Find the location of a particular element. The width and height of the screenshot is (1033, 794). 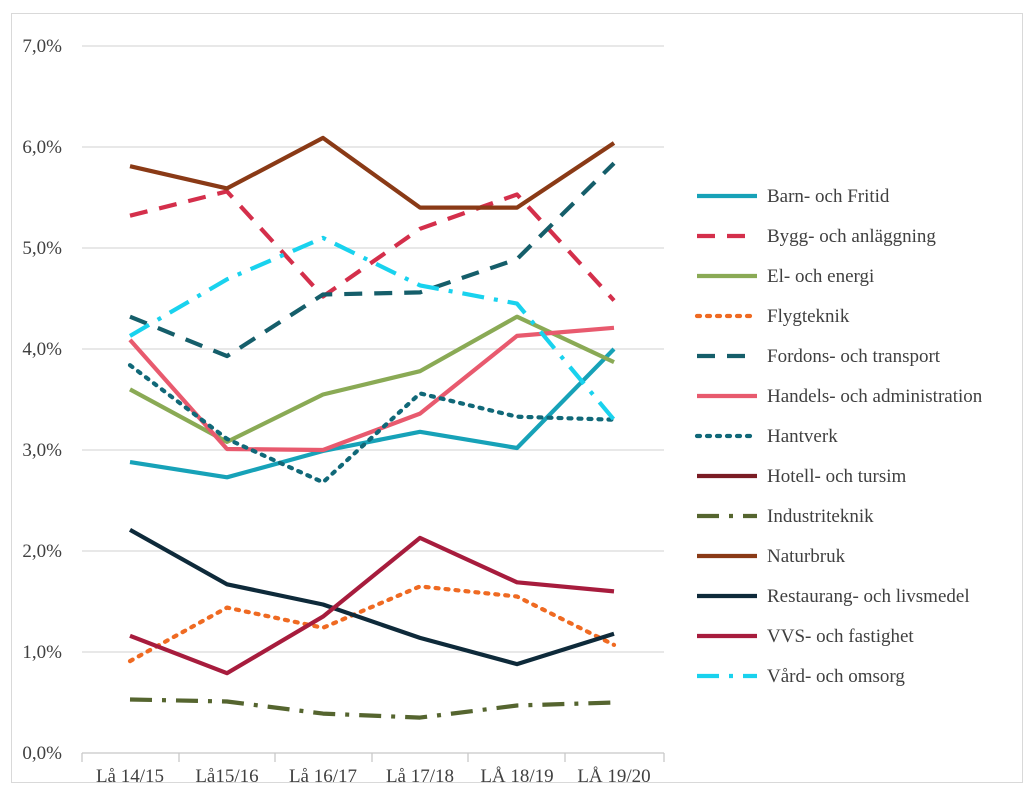

legend-label: Bygg- och anläggning is located at coordinates (851, 236).